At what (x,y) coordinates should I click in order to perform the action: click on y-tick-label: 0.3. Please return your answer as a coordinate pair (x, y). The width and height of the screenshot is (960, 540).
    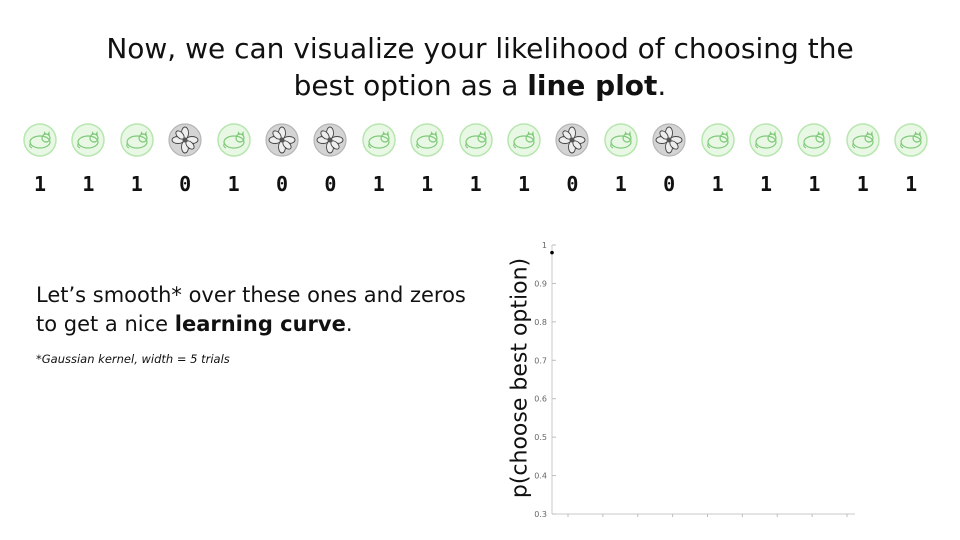
    Looking at the image, I should click on (540, 514).